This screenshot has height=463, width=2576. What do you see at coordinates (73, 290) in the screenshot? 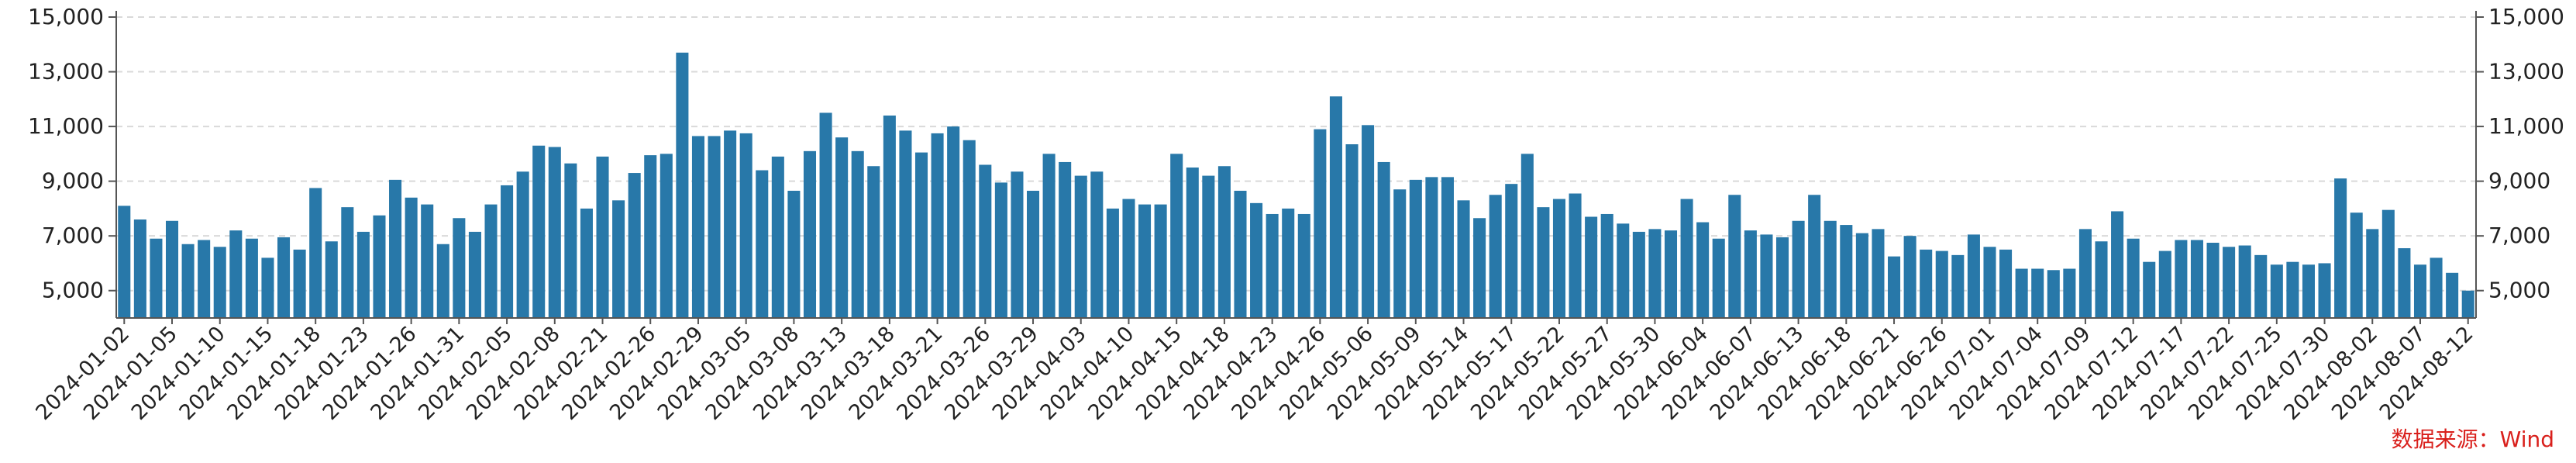
I see `y-tick-label-left: 5,000` at bounding box center [73, 290].